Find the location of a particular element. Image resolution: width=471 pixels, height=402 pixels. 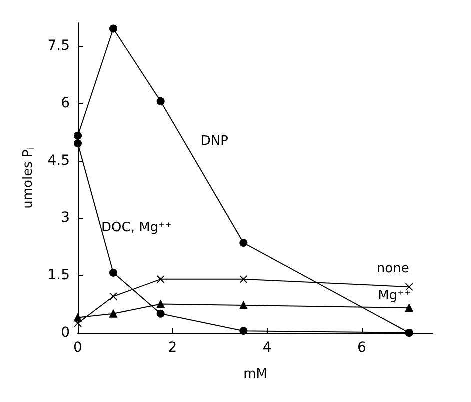

series-label: none is located at coordinates (393, 269).